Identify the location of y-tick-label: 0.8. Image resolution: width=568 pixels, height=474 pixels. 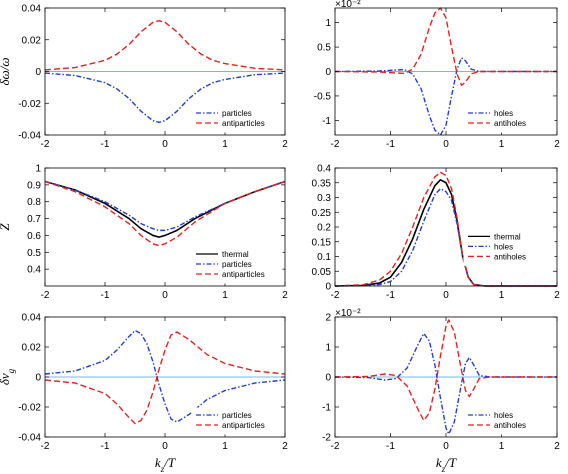
(34, 202).